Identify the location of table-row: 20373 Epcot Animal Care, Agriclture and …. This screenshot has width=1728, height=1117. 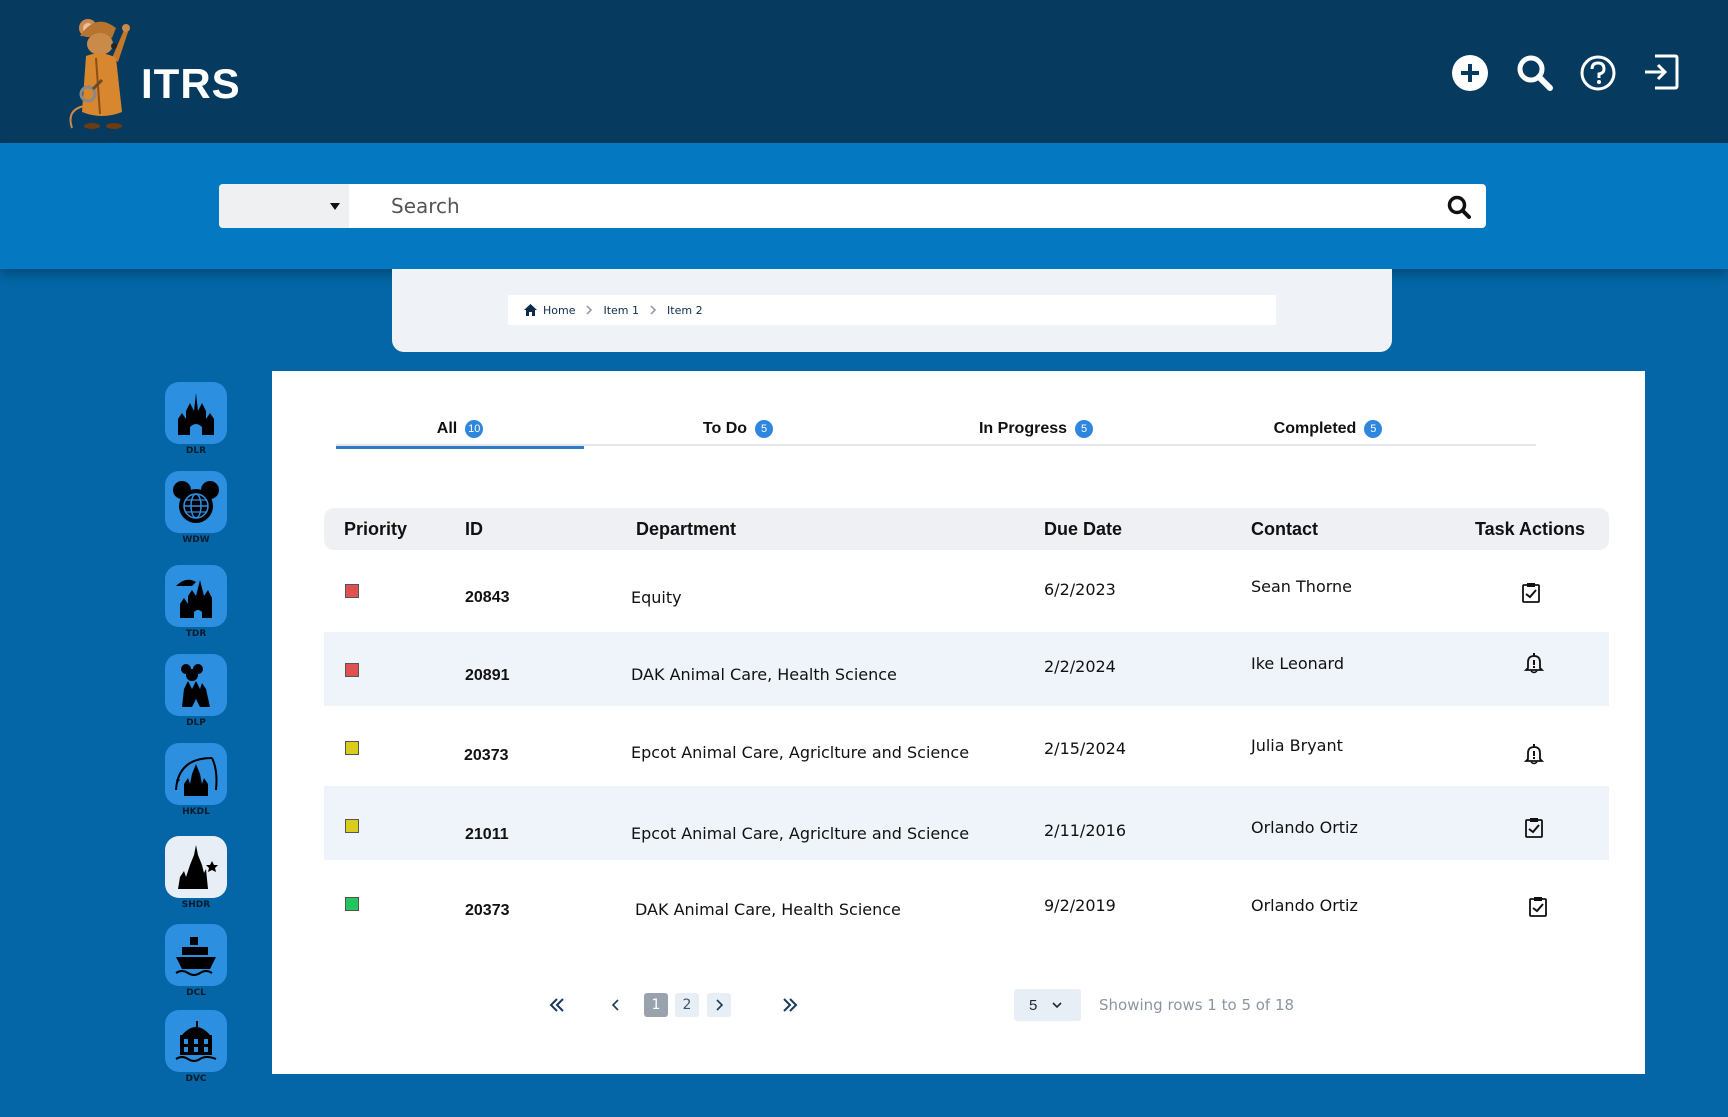
(966, 746).